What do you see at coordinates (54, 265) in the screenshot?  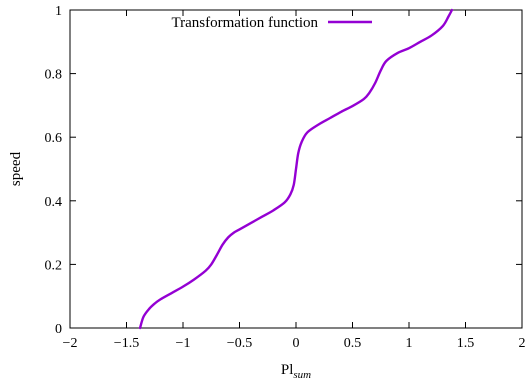 I see `y-tick-label: 0.2` at bounding box center [54, 265].